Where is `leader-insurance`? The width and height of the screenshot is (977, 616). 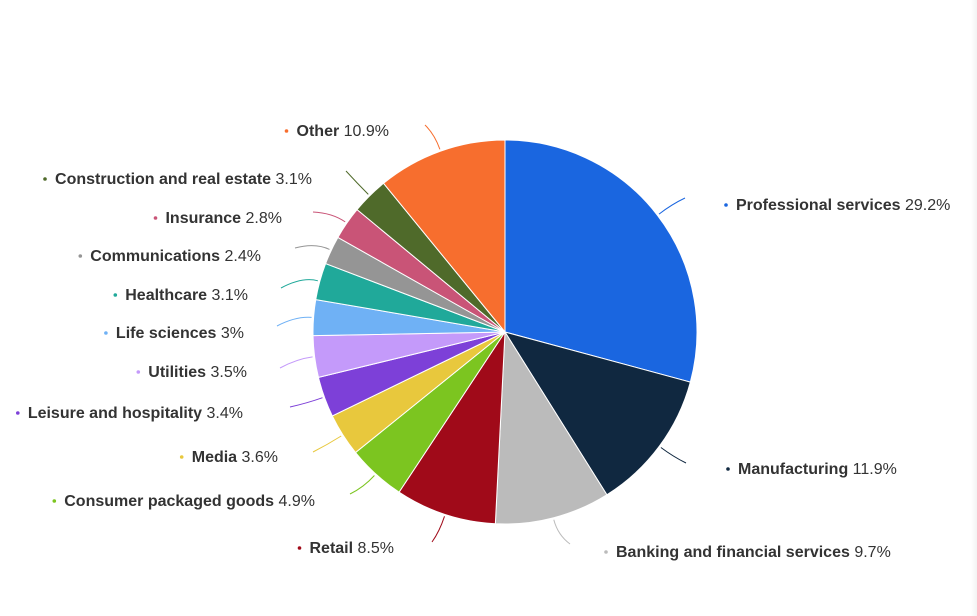 leader-insurance is located at coordinates (329, 217).